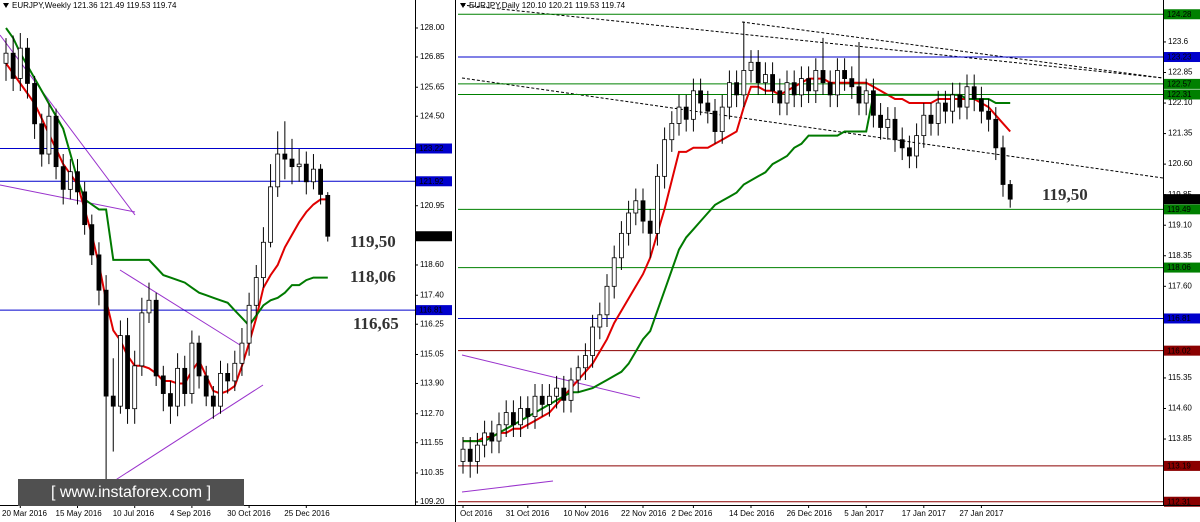 The width and height of the screenshot is (1200, 522). What do you see at coordinates (864, 513) in the screenshot?
I see `x-tick-label: 5 Jan 2017` at bounding box center [864, 513].